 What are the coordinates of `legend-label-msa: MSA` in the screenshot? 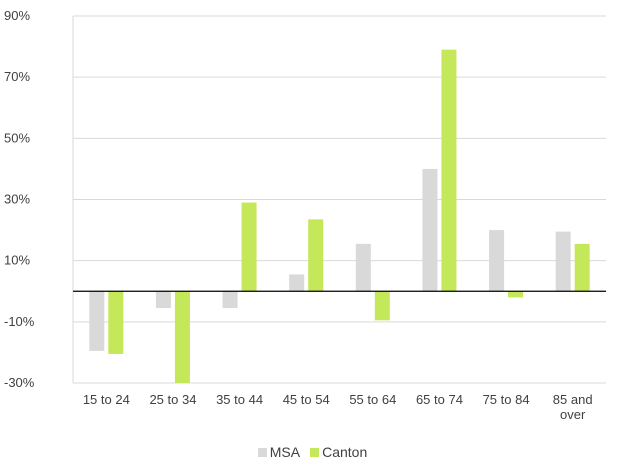 It's located at (285, 452).